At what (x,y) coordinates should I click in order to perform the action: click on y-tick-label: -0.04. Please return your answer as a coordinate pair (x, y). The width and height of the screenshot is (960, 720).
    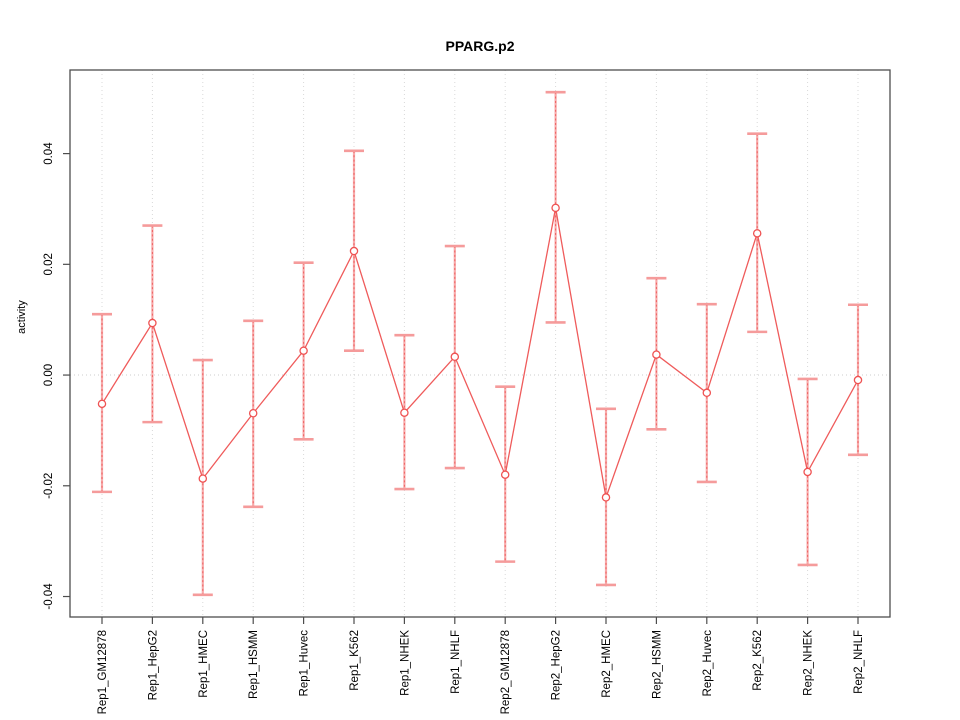
    Looking at the image, I should click on (49, 596).